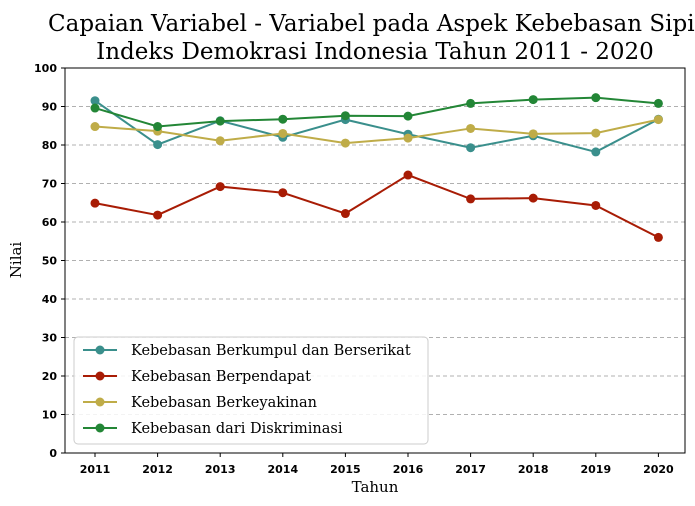 Image resolution: width=695 pixels, height=506 pixels. What do you see at coordinates (50, 184) in the screenshot?
I see `y-tick-label: 70` at bounding box center [50, 184].